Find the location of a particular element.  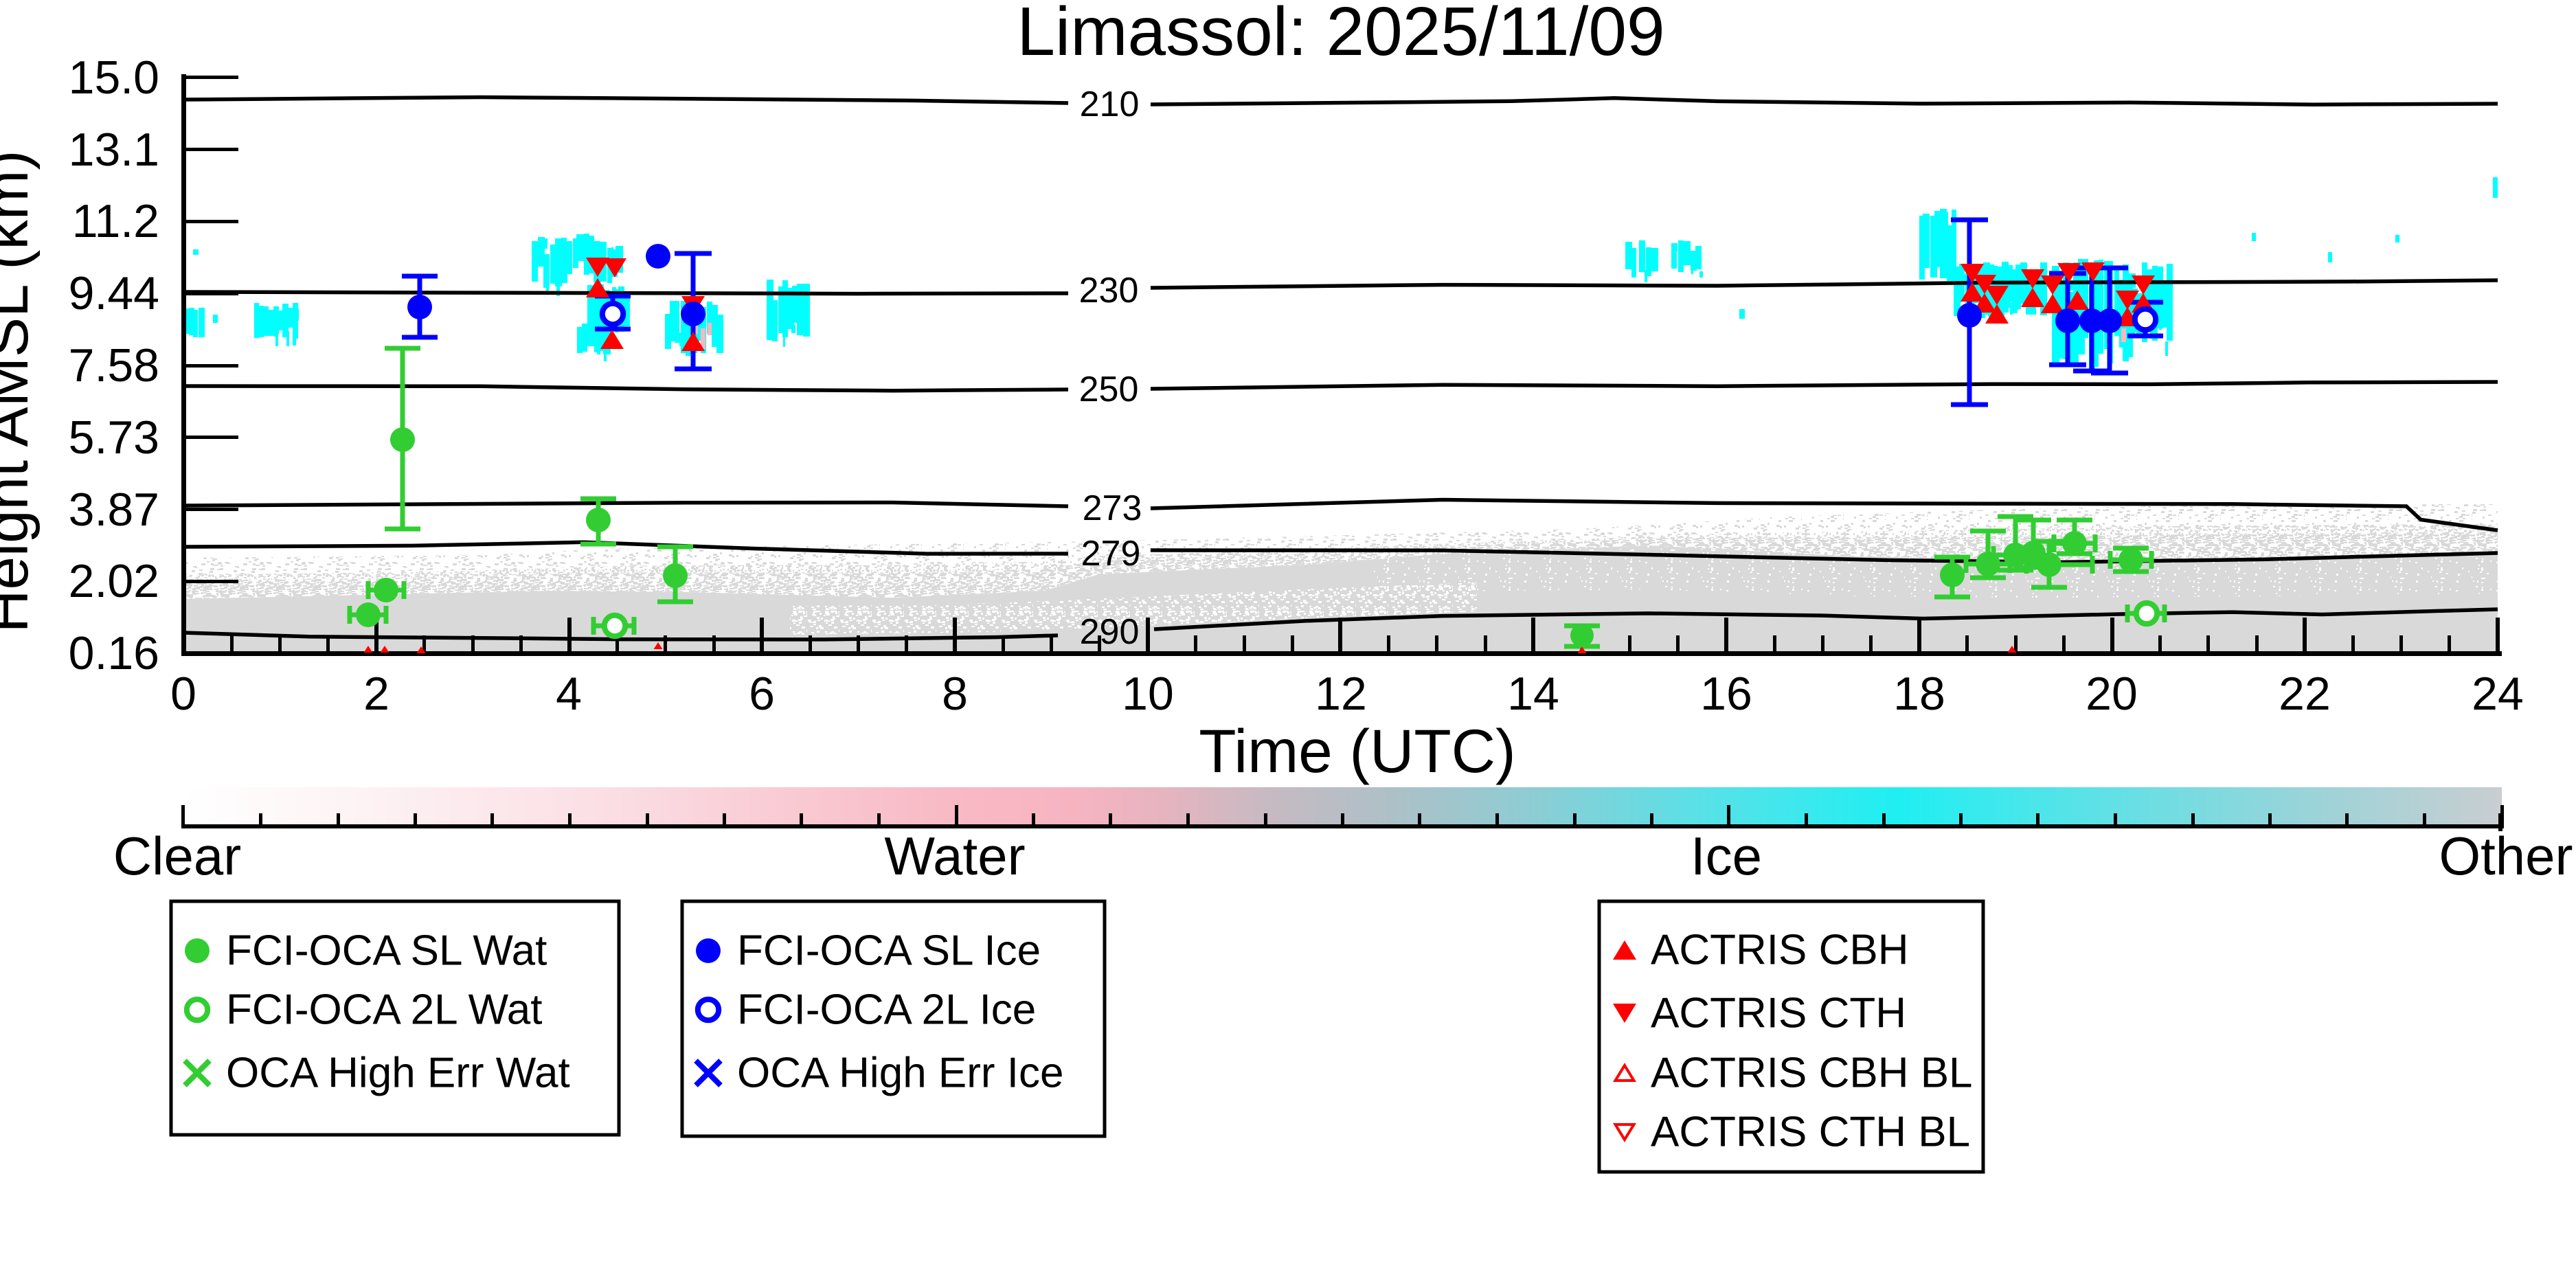

svg-text: Clear is located at coordinates (177, 856).